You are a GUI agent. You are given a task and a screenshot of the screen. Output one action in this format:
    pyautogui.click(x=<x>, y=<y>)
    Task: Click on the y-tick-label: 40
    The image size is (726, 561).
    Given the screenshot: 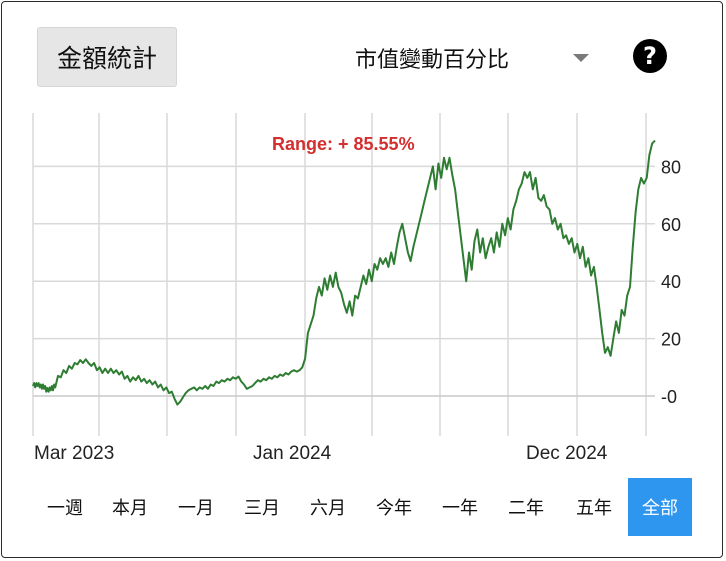 What is the action you would take?
    pyautogui.click(x=671, y=282)
    